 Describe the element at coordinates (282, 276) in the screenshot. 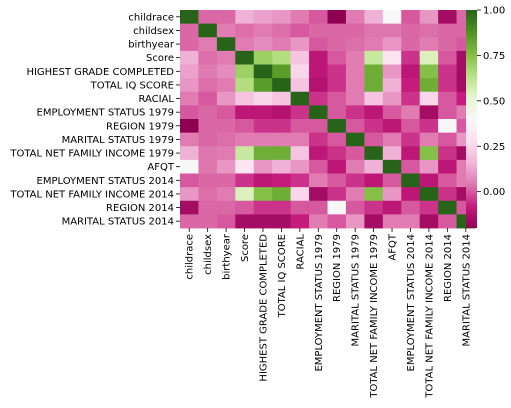

I see `column-label: TOTAL IQ SCORE` at that location.